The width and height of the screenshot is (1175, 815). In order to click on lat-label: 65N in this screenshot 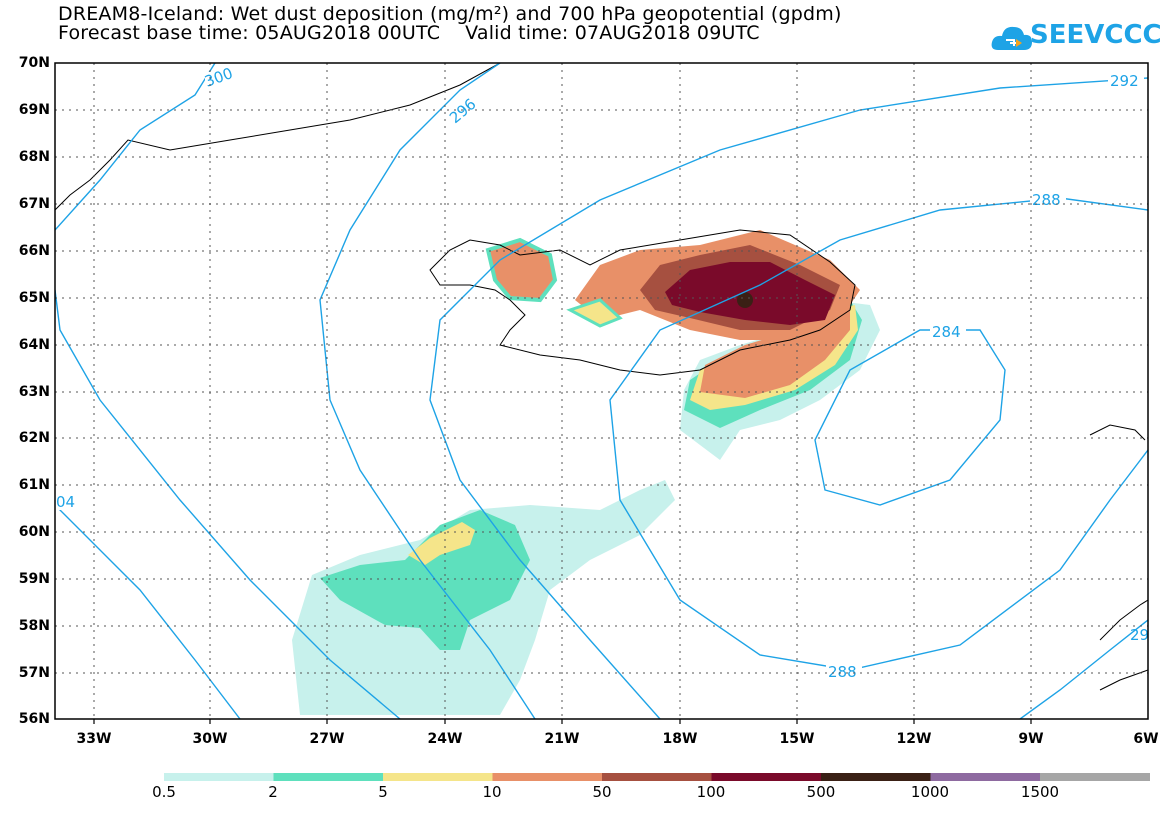, I will do `click(34, 298)`.